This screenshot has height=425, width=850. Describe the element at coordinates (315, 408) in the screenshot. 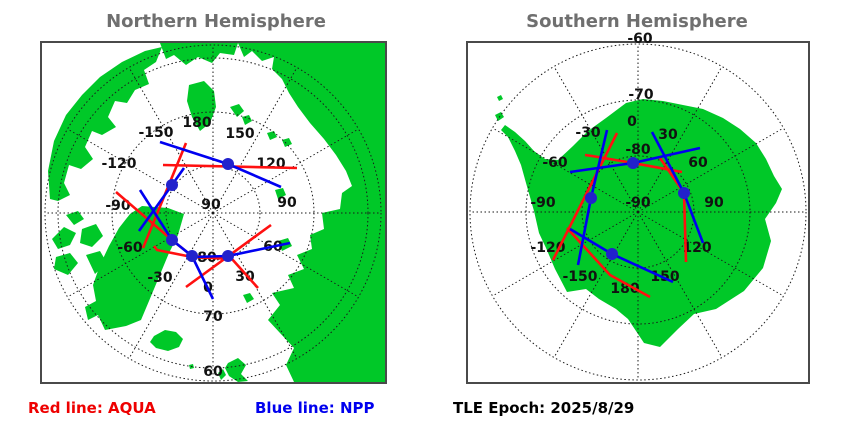

I see `legend-npp: Blue line: NPP` at that location.